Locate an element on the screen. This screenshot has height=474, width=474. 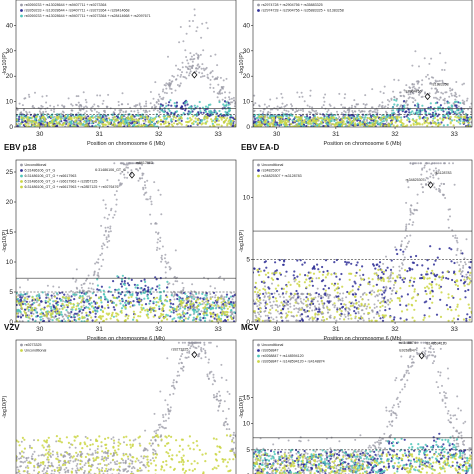
legend-swatch is located at coordinates (258, 10).